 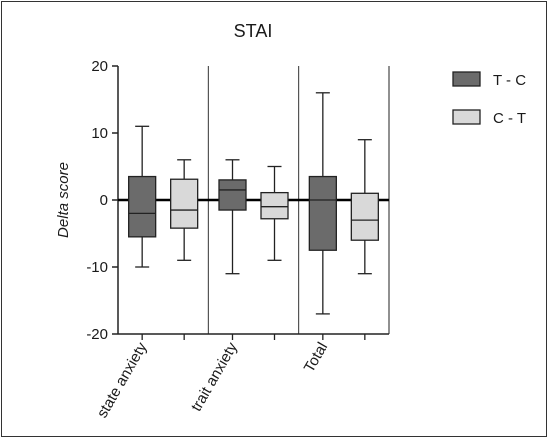 What do you see at coordinates (509, 80) in the screenshot?
I see `legend-label: T - C` at bounding box center [509, 80].